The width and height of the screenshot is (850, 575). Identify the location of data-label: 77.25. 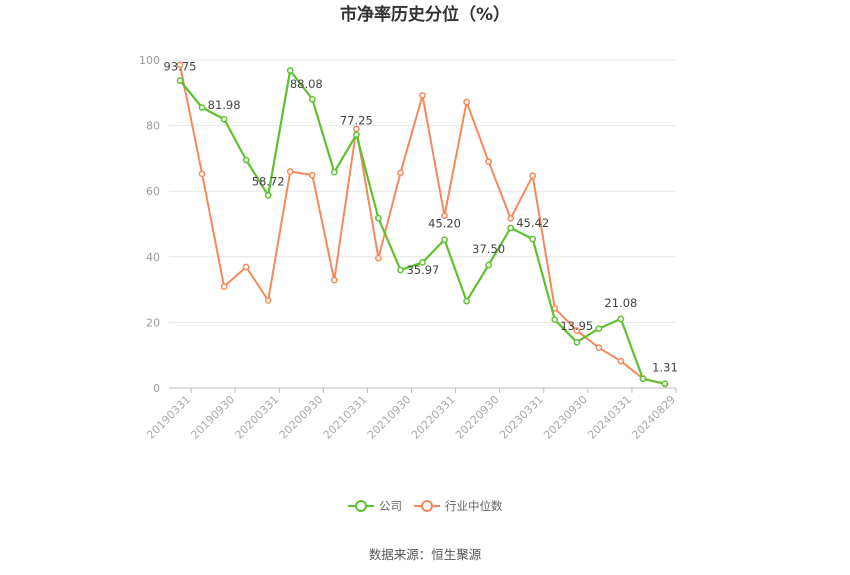
(356, 121).